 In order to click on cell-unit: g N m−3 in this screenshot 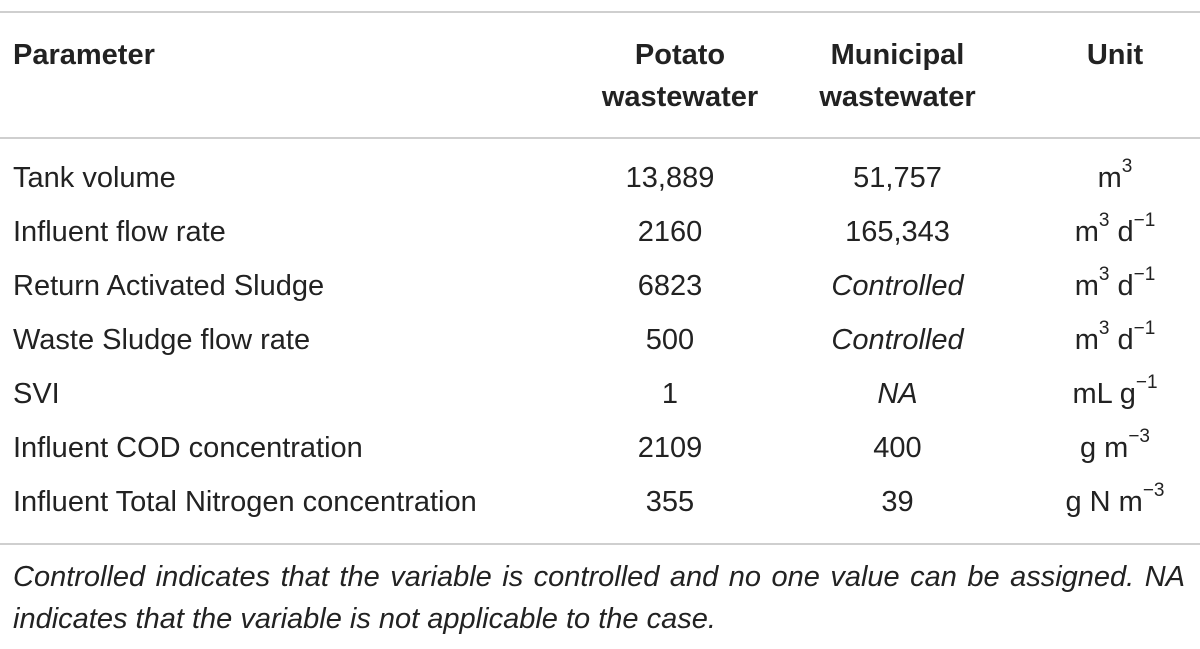, I will do `click(1115, 502)`.